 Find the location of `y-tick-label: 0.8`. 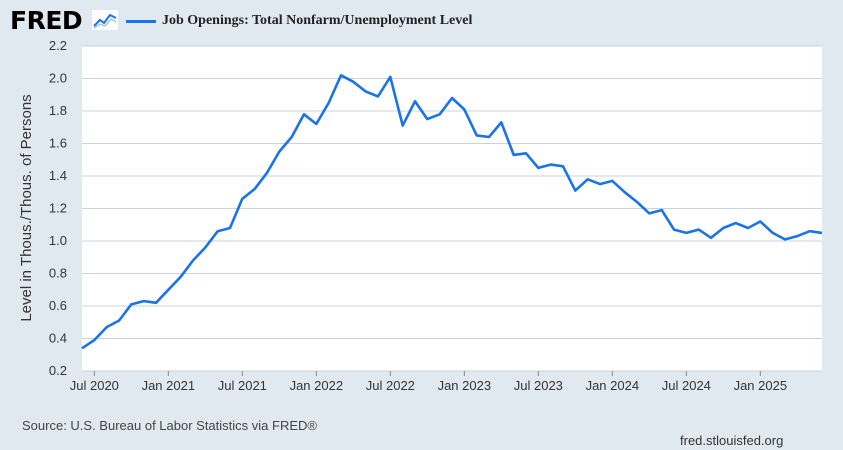

y-tick-label: 0.8 is located at coordinates (58, 273).